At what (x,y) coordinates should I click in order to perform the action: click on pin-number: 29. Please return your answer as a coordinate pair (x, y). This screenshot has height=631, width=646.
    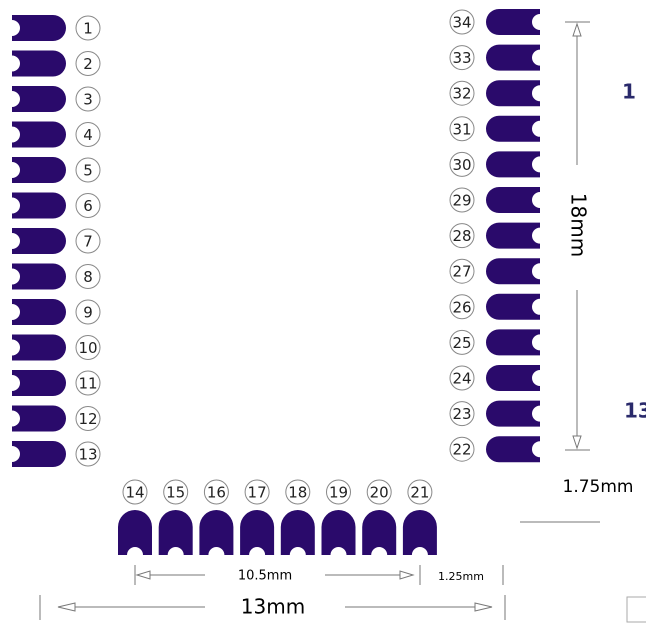
    Looking at the image, I should click on (461, 201).